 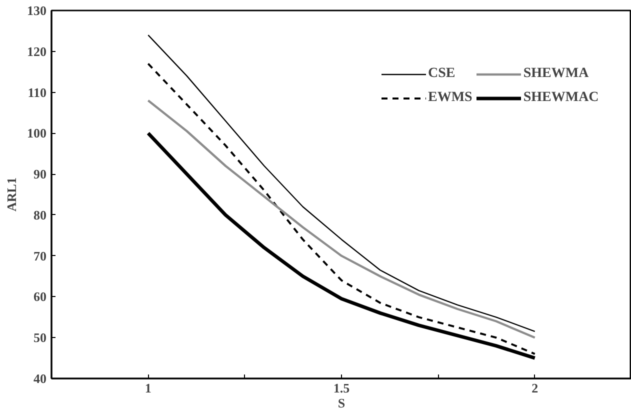 What do you see at coordinates (556, 74) in the screenshot?
I see `legend-label: SHEWMA` at bounding box center [556, 74].